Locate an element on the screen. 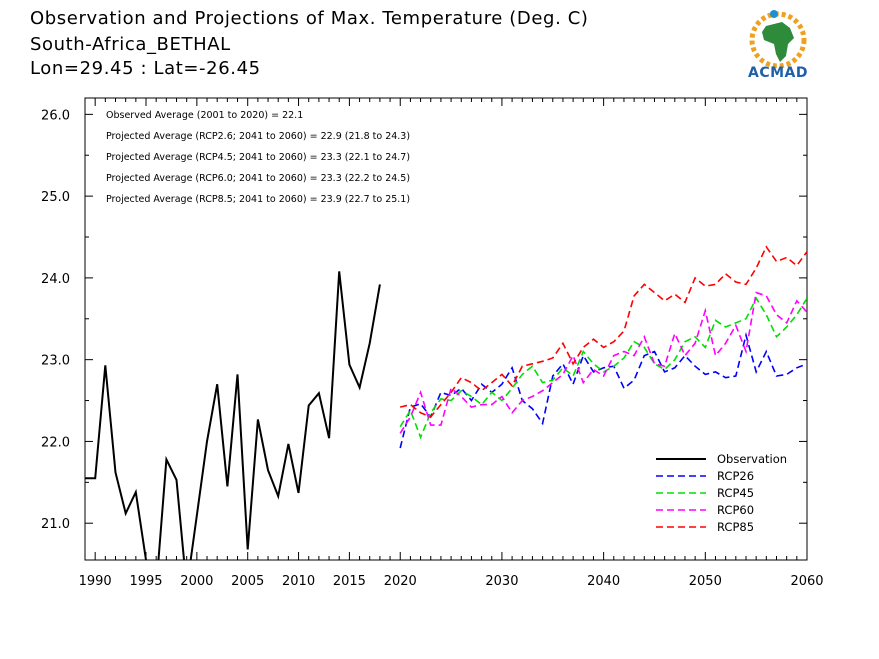 The image size is (879, 659). acmad-logo is located at coordinates (778, 39).